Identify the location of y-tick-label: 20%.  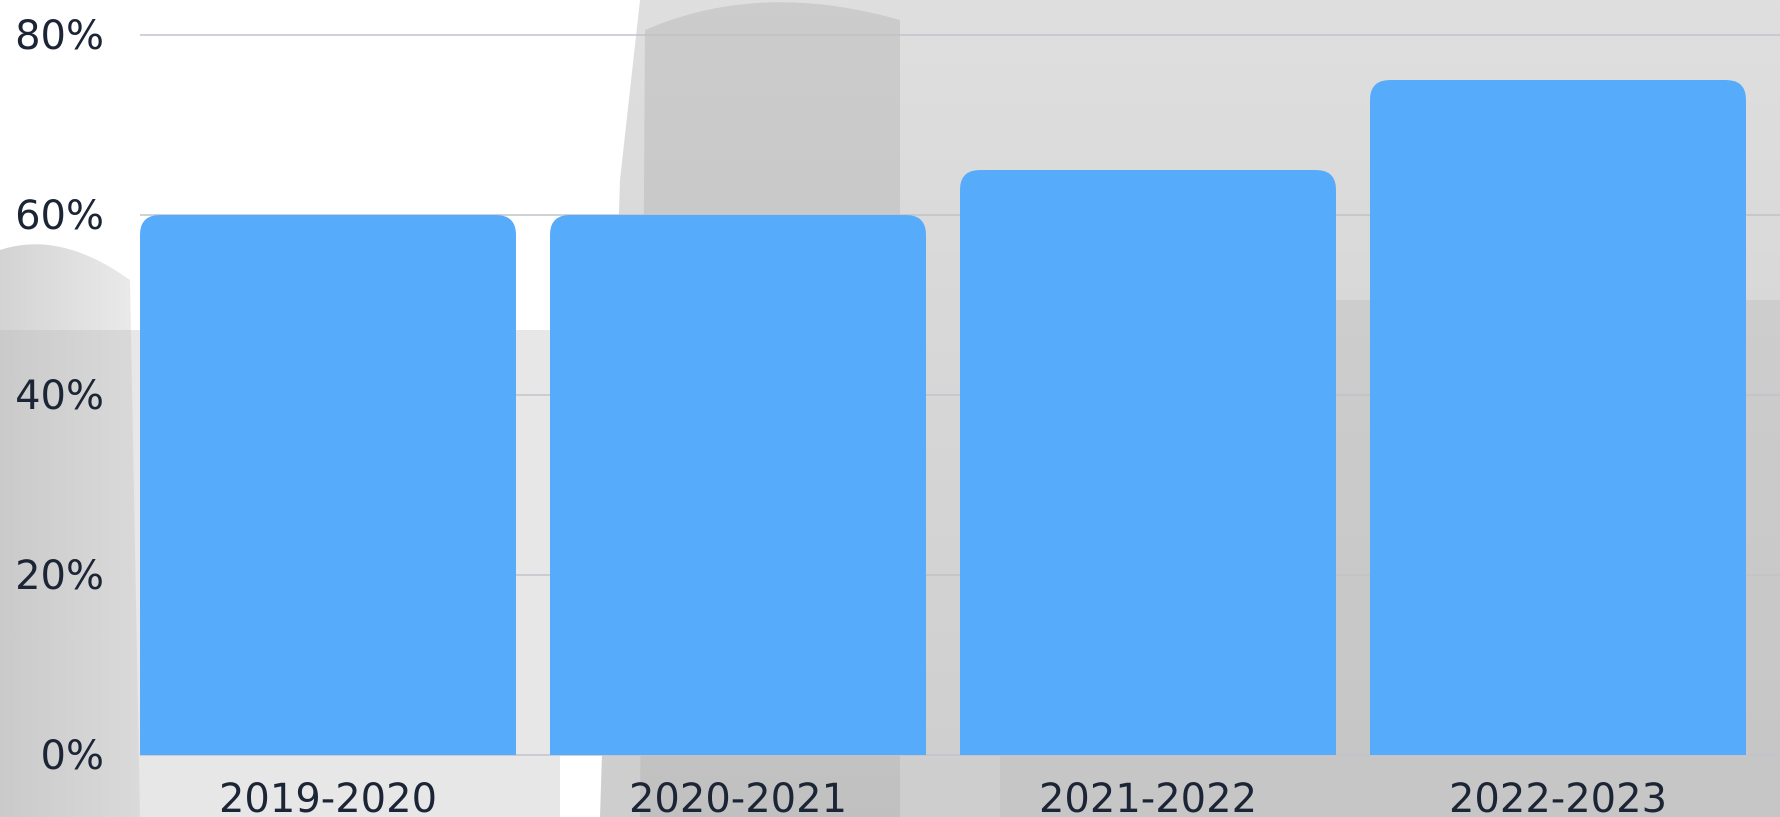
(59, 576).